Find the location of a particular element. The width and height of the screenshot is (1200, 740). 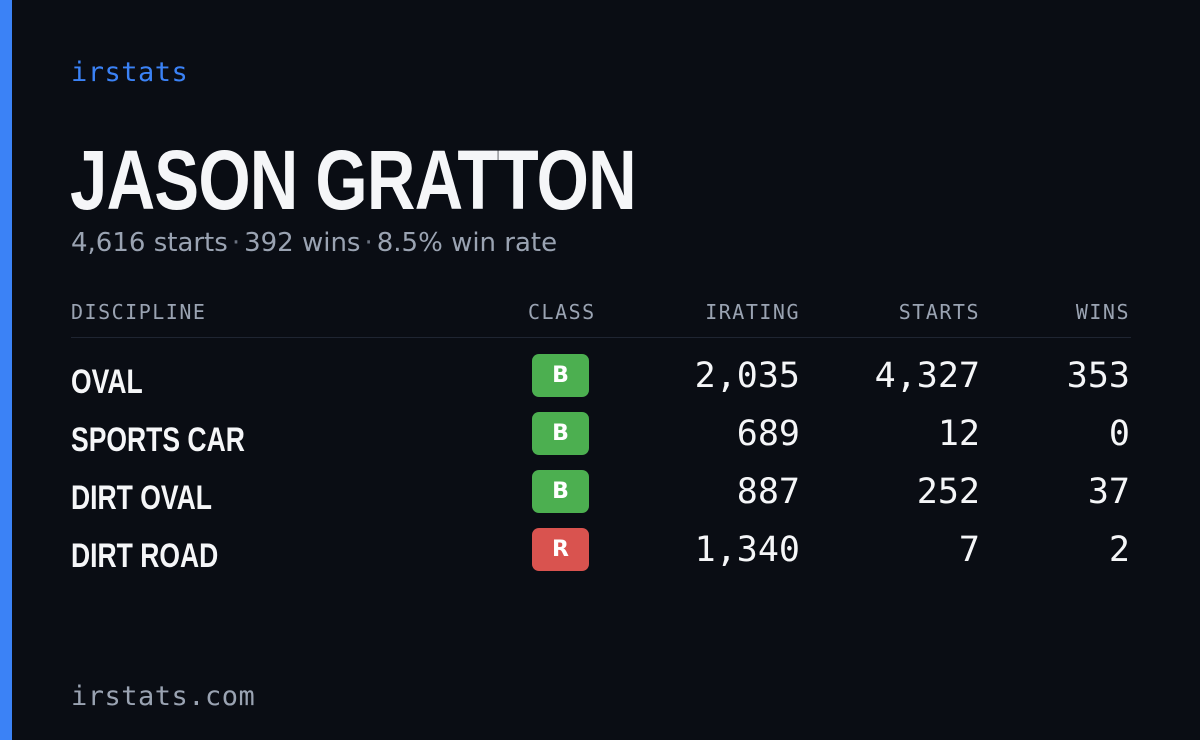

driver-name: JASON GRATTON is located at coordinates (353, 180).